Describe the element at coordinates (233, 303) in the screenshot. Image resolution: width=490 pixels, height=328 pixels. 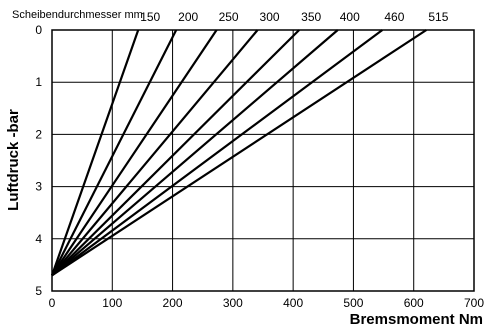
I see `x-tick-label: 300` at that location.